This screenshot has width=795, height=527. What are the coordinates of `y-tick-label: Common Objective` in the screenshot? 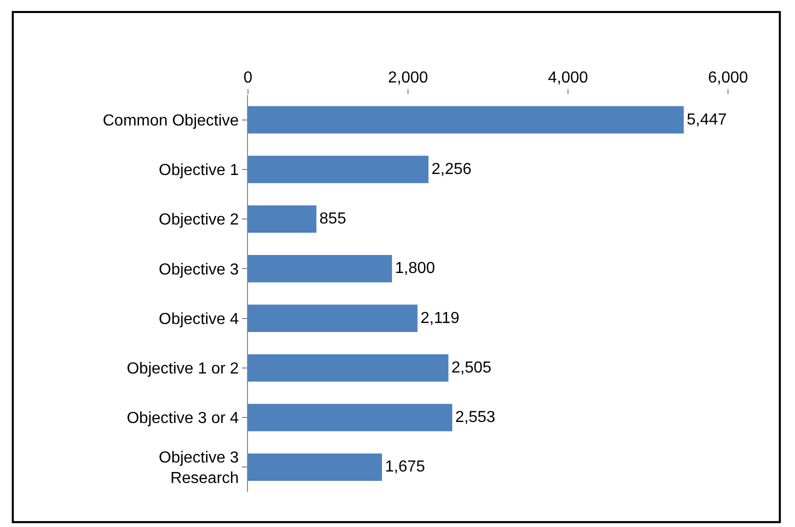 It's located at (170, 121).